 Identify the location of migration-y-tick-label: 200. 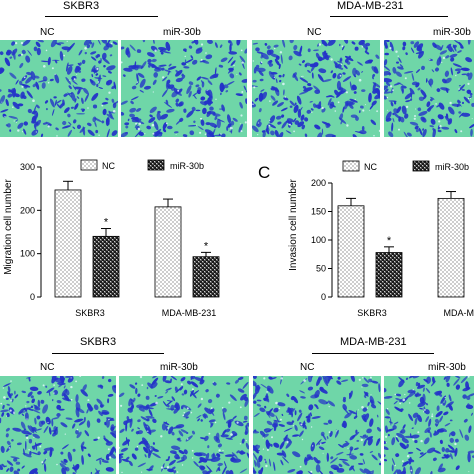
(27, 210).